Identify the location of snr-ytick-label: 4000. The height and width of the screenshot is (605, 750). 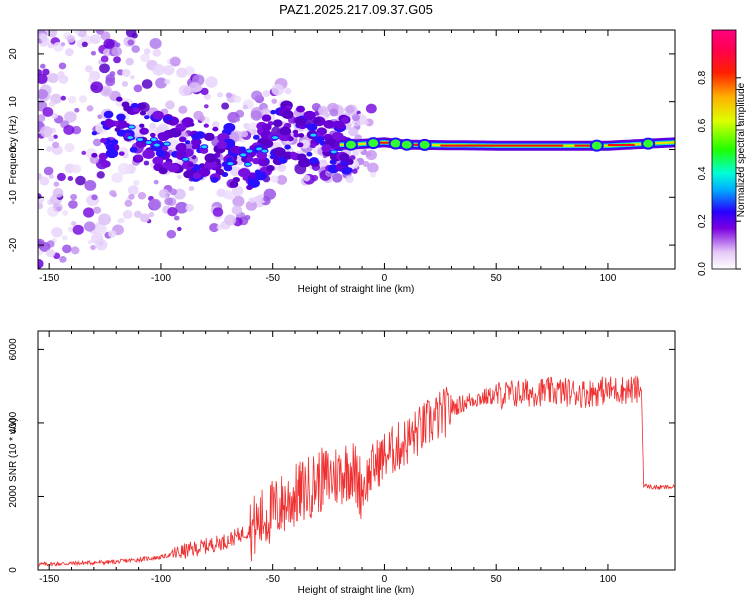
(13, 422).